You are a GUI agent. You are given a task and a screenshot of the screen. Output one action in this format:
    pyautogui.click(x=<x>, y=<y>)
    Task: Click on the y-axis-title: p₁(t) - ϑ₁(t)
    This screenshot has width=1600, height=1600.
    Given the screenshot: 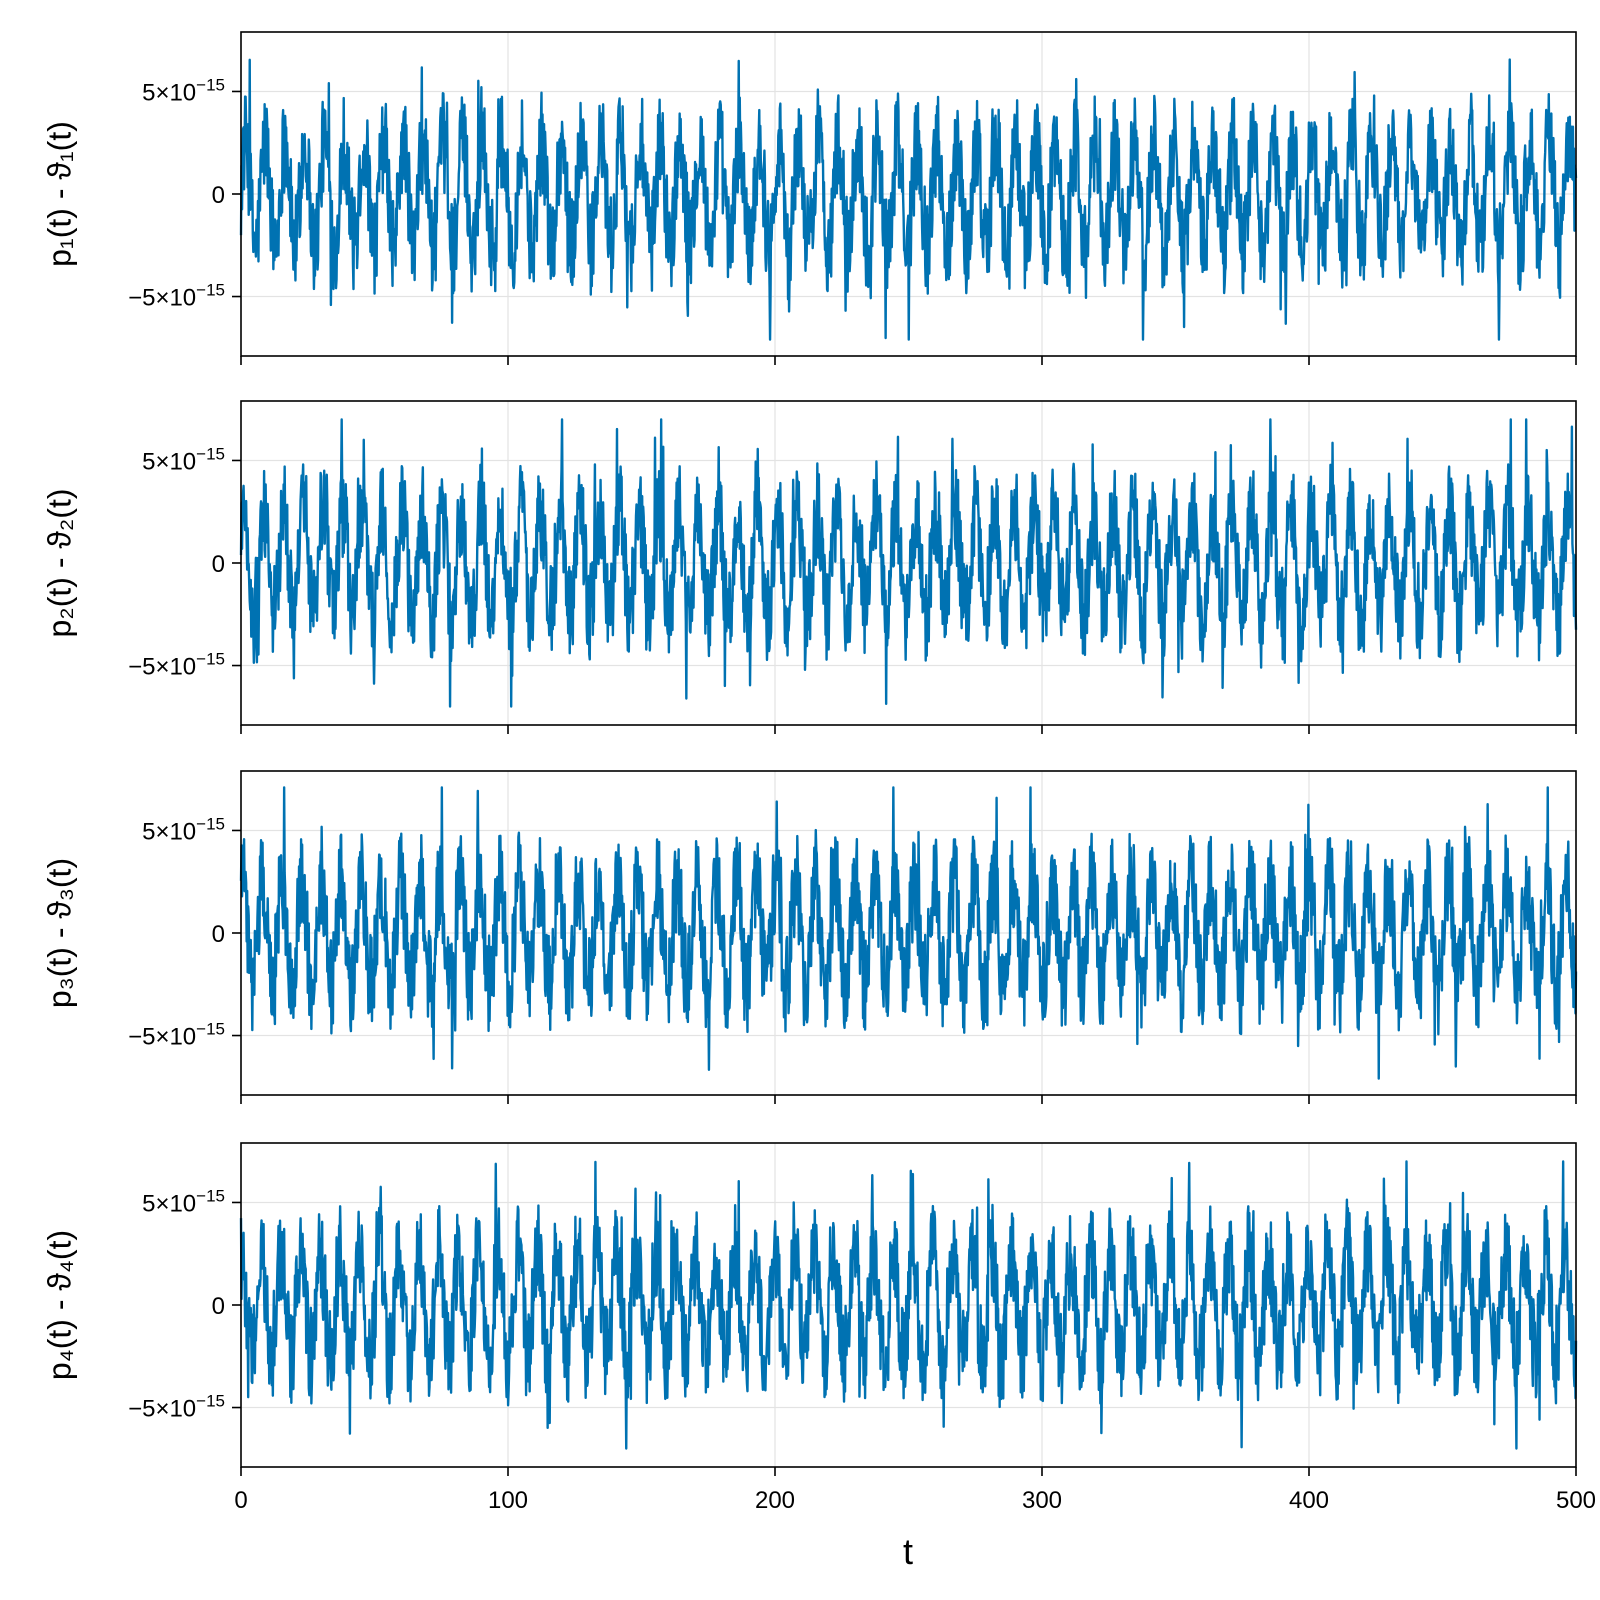 What is the action you would take?
    pyautogui.click(x=59, y=194)
    